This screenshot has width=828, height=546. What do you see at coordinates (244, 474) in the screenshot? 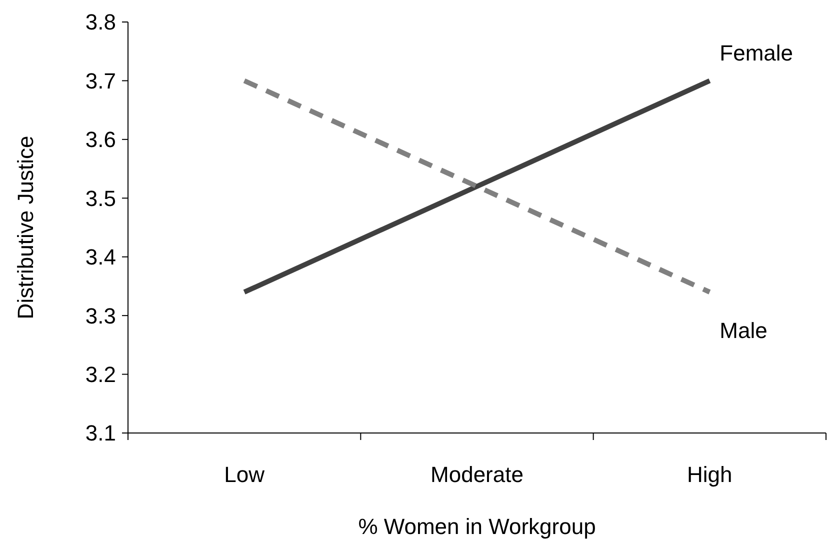
I see `x-tick-label: Low` at bounding box center [244, 474].